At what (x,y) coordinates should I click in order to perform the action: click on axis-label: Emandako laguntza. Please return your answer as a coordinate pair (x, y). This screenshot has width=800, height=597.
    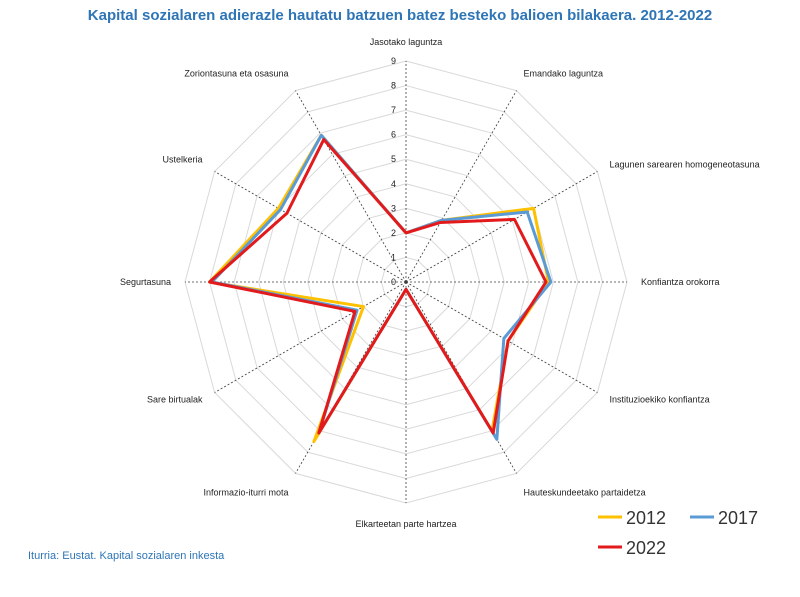
    Looking at the image, I should click on (564, 73).